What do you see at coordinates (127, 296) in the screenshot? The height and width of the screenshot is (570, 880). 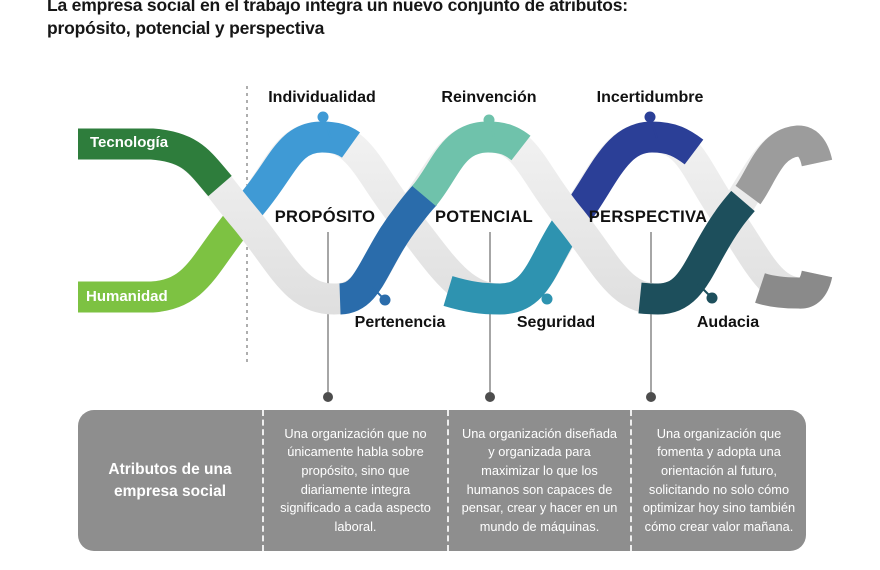 I see `strand-label-humanidad: Humanidad` at bounding box center [127, 296].